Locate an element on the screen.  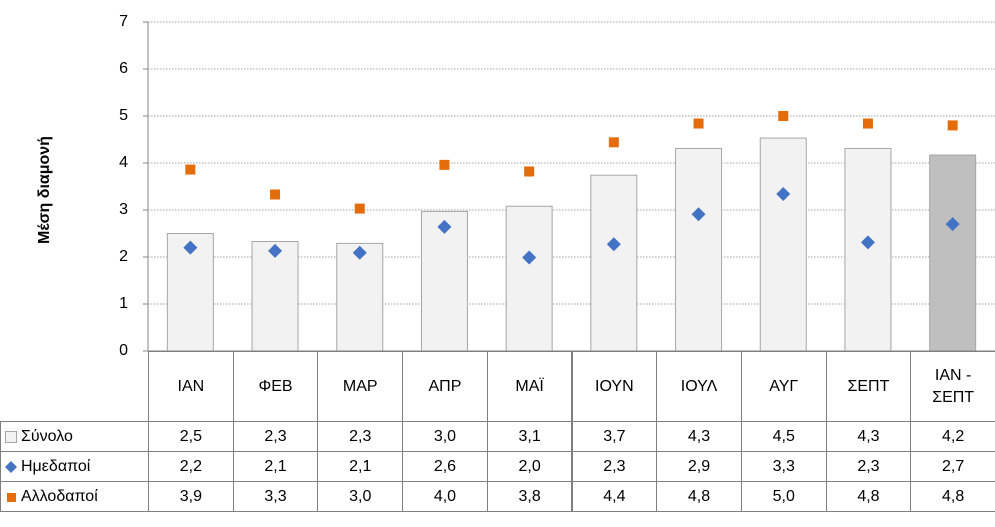
value-cell: 4,4 is located at coordinates (614, 496).